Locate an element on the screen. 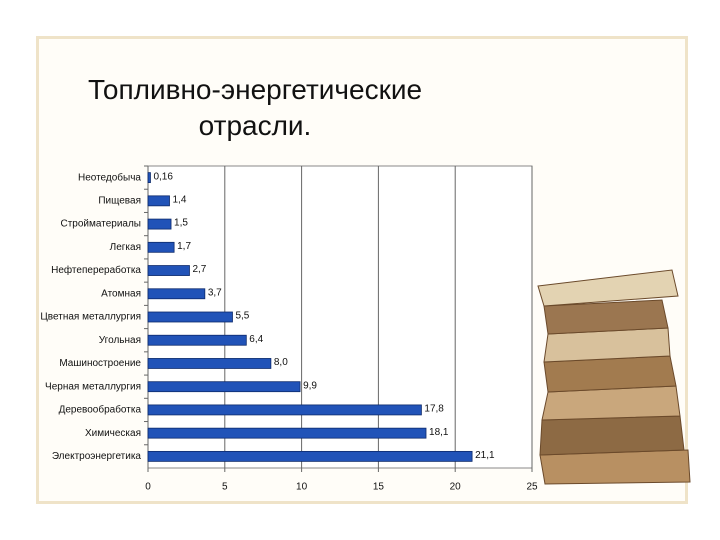  y-tick-label: Нефтепереработка is located at coordinates (96, 270).